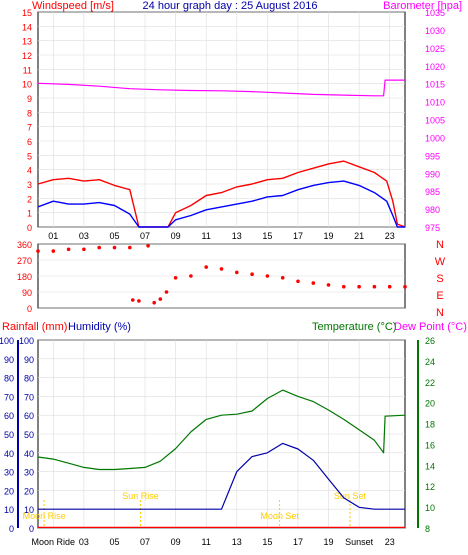  I want to click on rainfall-tick-label: 0, so click(11, 529).